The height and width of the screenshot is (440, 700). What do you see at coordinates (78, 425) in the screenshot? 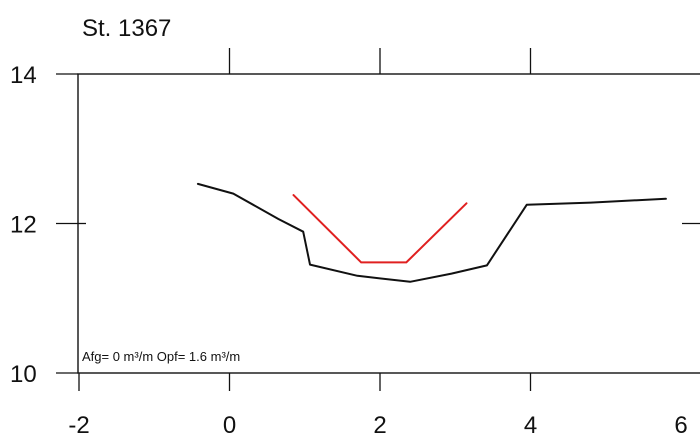
I see `x-tick-label: -2` at bounding box center [78, 425].